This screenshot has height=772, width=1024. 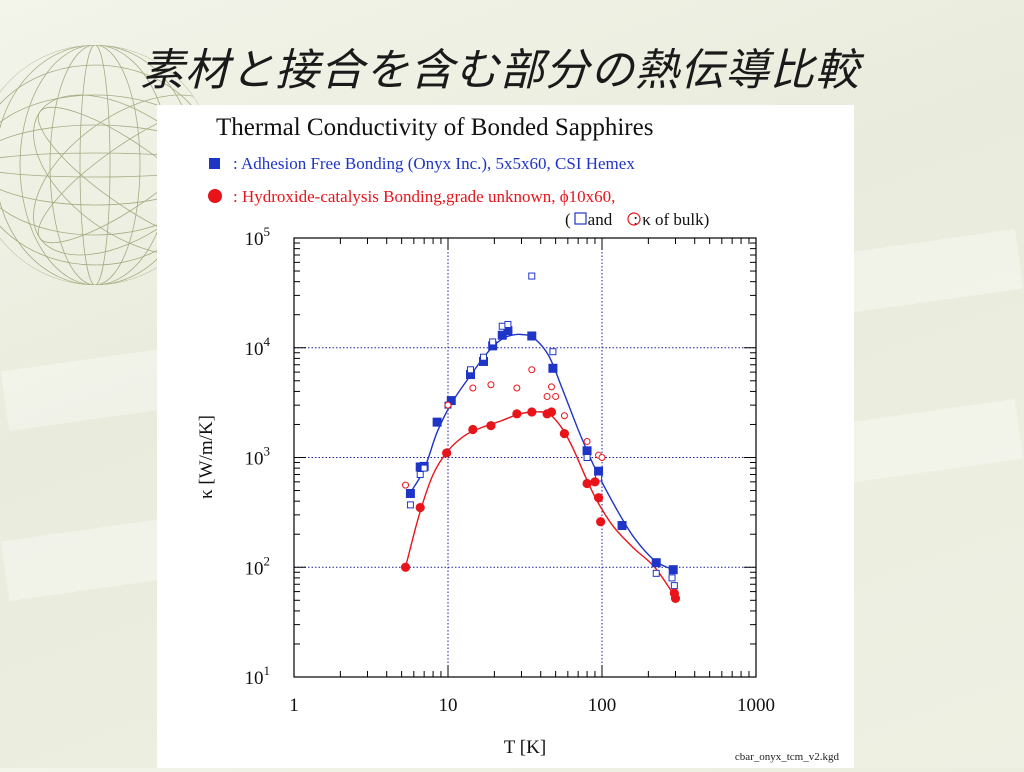 I want to click on x-tick-label: 1000, so click(x=756, y=705).